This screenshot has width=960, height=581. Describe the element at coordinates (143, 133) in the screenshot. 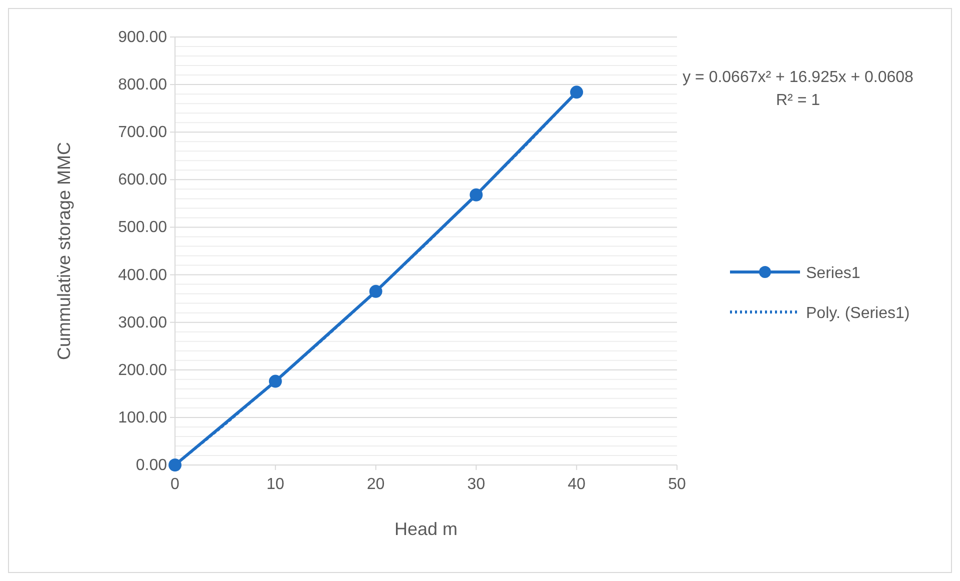

I see `y-tick-label: 700.00` at that location.